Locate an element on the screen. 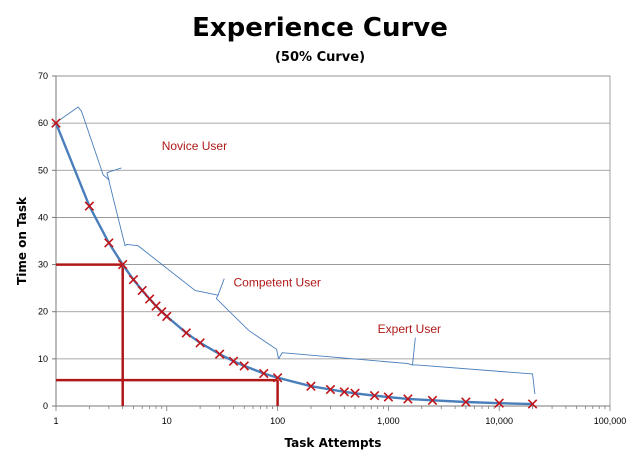  y-tick-label: 0 is located at coordinates (45, 406).